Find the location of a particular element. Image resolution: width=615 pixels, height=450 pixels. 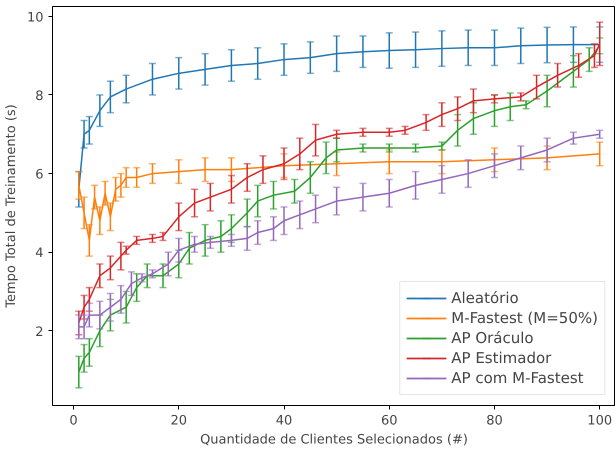

x-tick-label: 60 is located at coordinates (389, 421).